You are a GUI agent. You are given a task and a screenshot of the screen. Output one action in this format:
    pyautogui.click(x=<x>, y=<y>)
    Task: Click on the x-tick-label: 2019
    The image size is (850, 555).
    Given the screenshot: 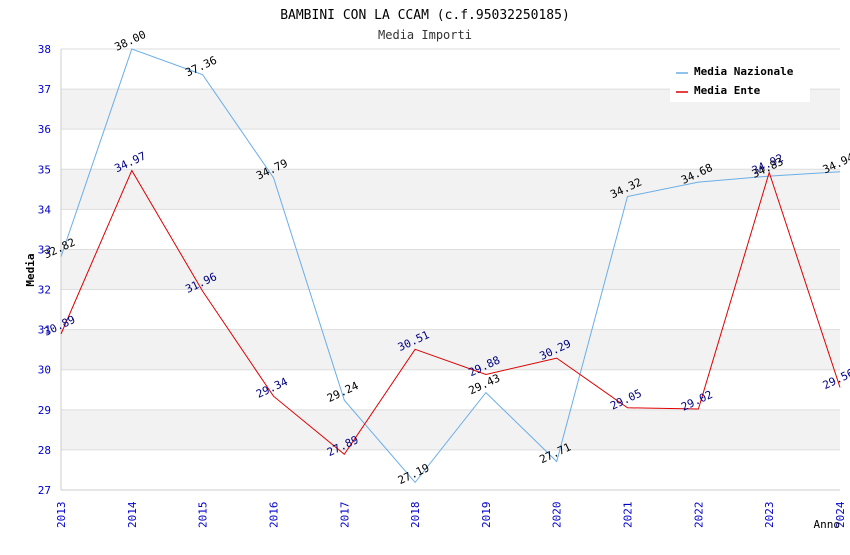 What is the action you would take?
    pyautogui.click(x=486, y=515)
    